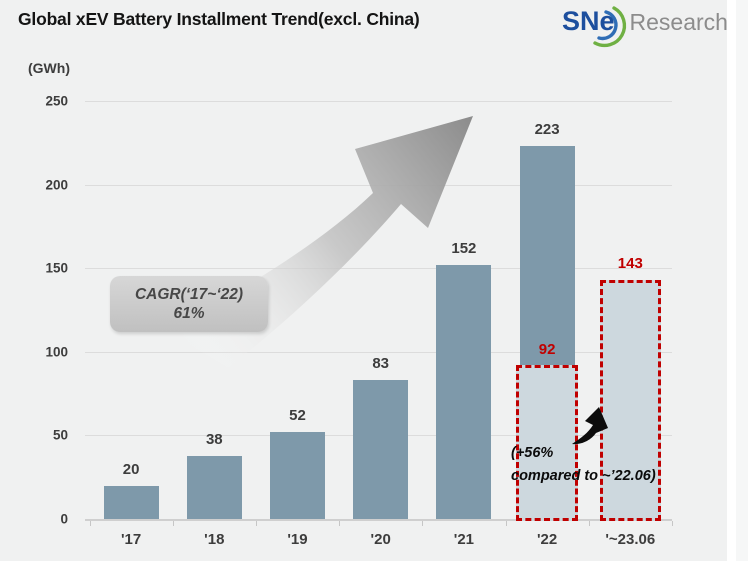 The width and height of the screenshot is (748, 561). Describe the element at coordinates (731, 280) in the screenshot. I see `slide-right-edge` at that location.